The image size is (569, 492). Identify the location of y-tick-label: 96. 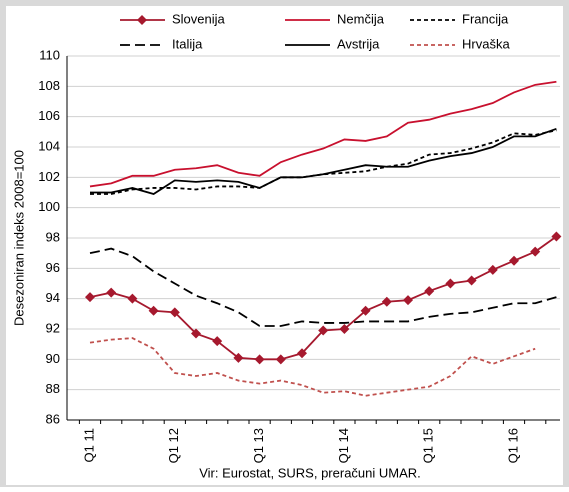
(53, 267).